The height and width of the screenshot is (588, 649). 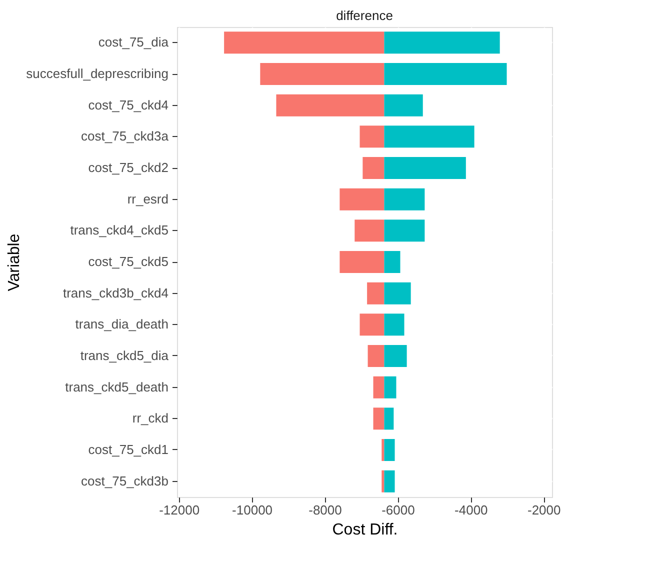 I want to click on y-tick-label: cost_75_ckd3a, so click(x=125, y=136).